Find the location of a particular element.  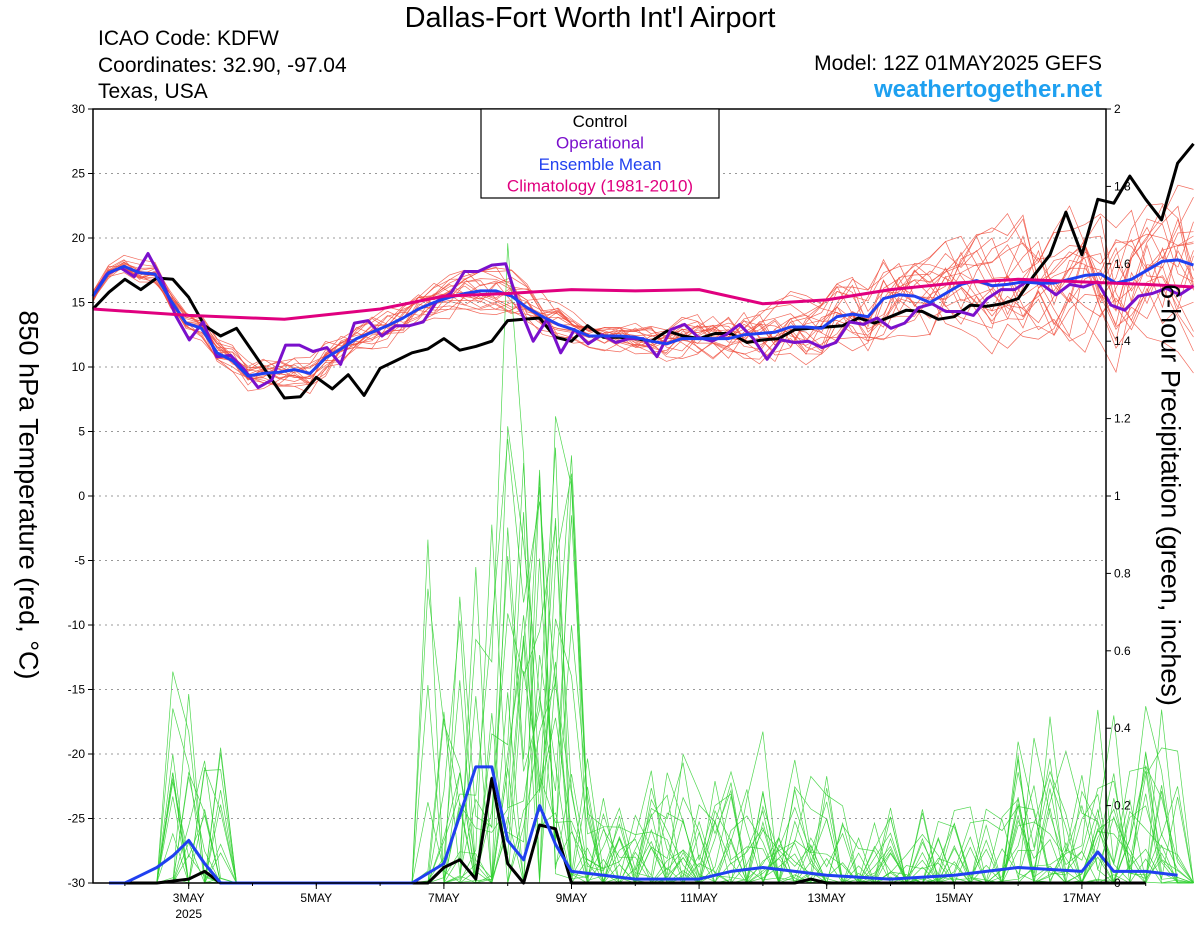

y-axis-label-left: 850 hPa Temperature (red, °C) is located at coordinates (28, 495).